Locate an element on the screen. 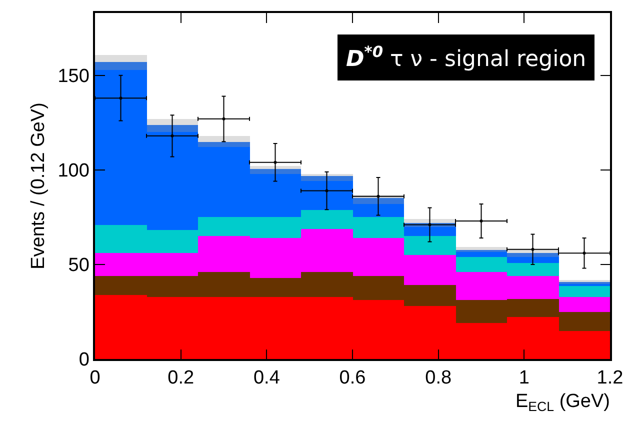 Image resolution: width=628 pixels, height=422 pixels. y-tick-label: 50 is located at coordinates (79, 265).